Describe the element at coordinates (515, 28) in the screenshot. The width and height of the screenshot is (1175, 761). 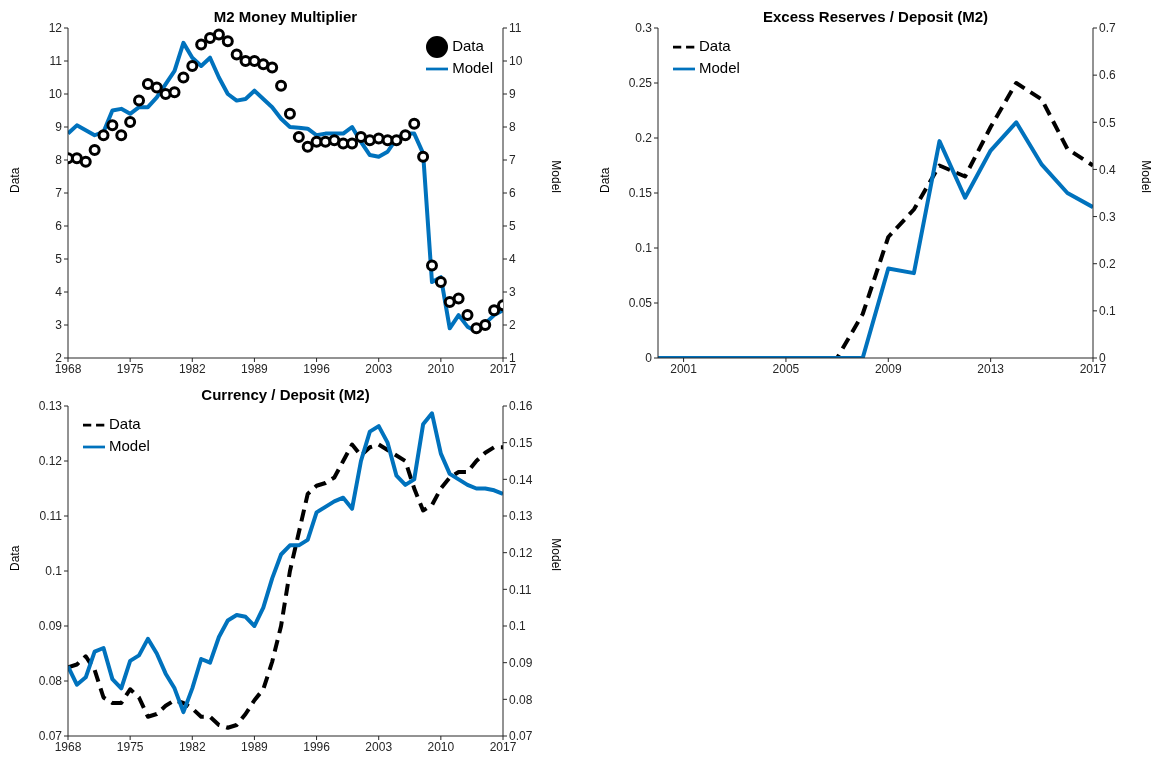
I see `y2-tick-label: 11` at that location.